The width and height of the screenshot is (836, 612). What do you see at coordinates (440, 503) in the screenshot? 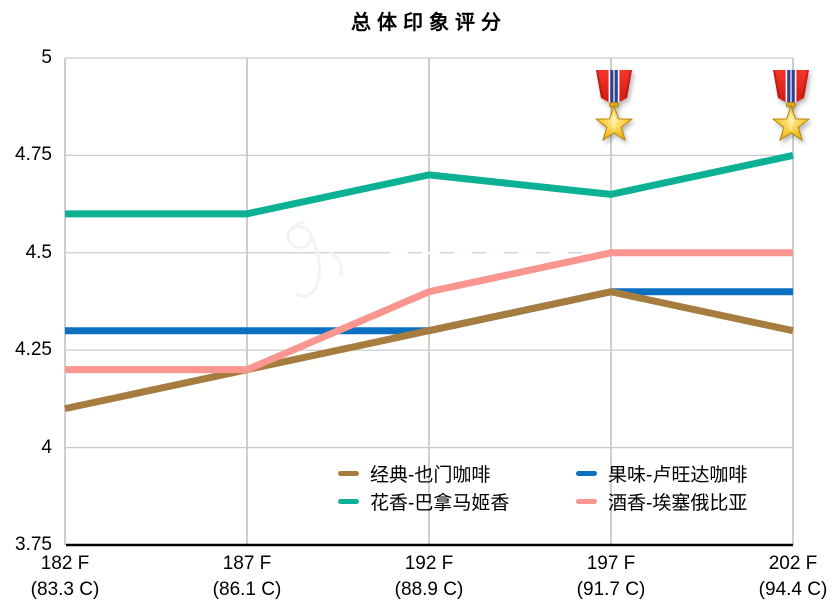
I see `legend-label: 花香-巴拿马姬香` at bounding box center [440, 503].